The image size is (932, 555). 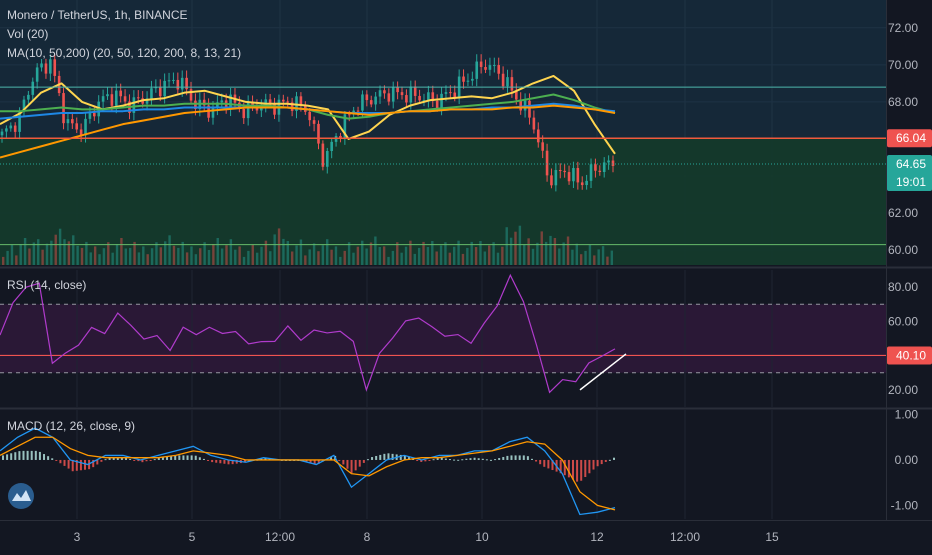 What do you see at coordinates (903, 28) in the screenshot?
I see `price-tick-label: 72.00` at bounding box center [903, 28].